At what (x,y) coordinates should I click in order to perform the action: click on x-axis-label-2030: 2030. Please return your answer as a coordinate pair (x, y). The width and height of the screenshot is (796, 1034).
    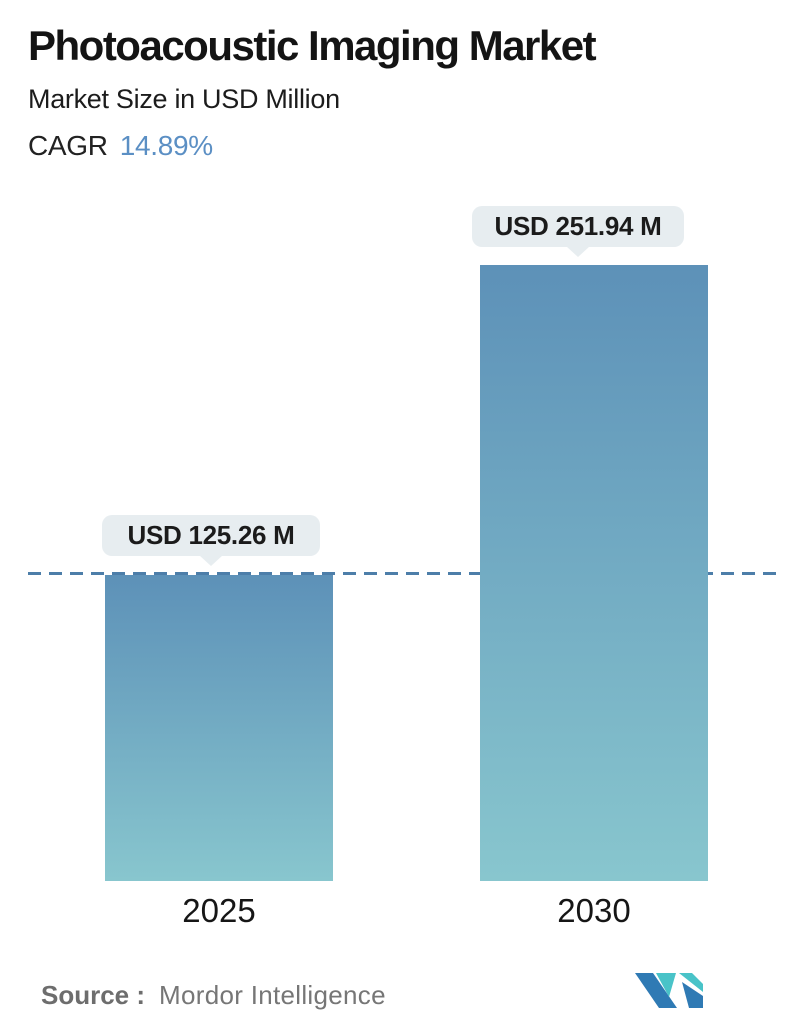
    Looking at the image, I should click on (594, 910).